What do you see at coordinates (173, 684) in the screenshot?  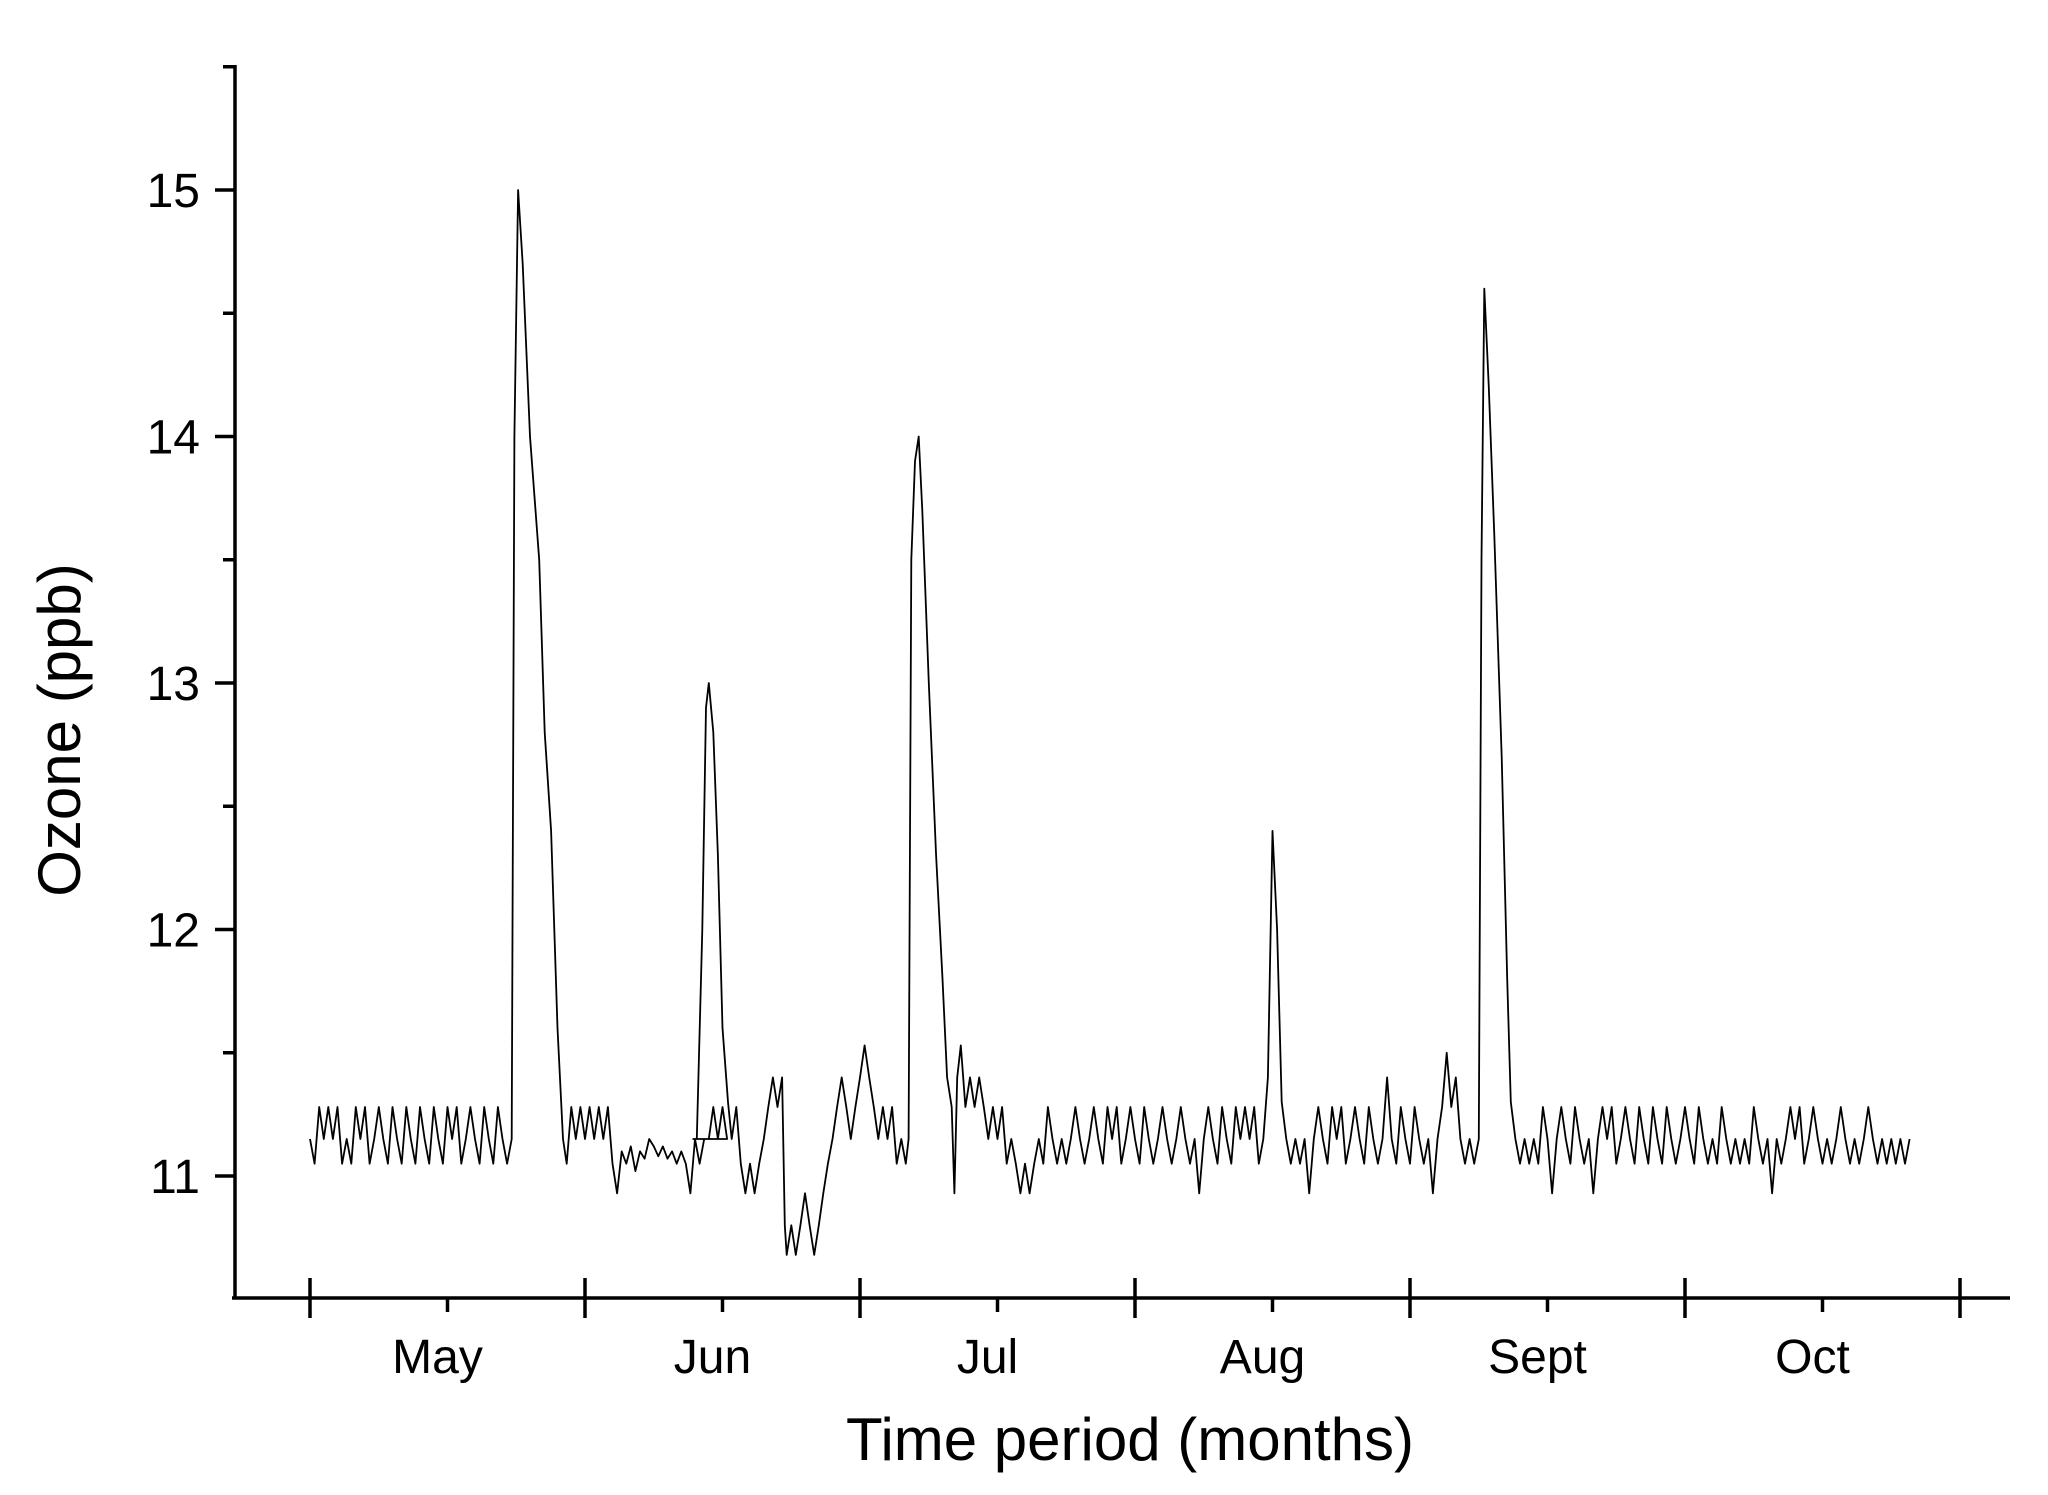 I see `y-tick-label: 13` at bounding box center [173, 684].